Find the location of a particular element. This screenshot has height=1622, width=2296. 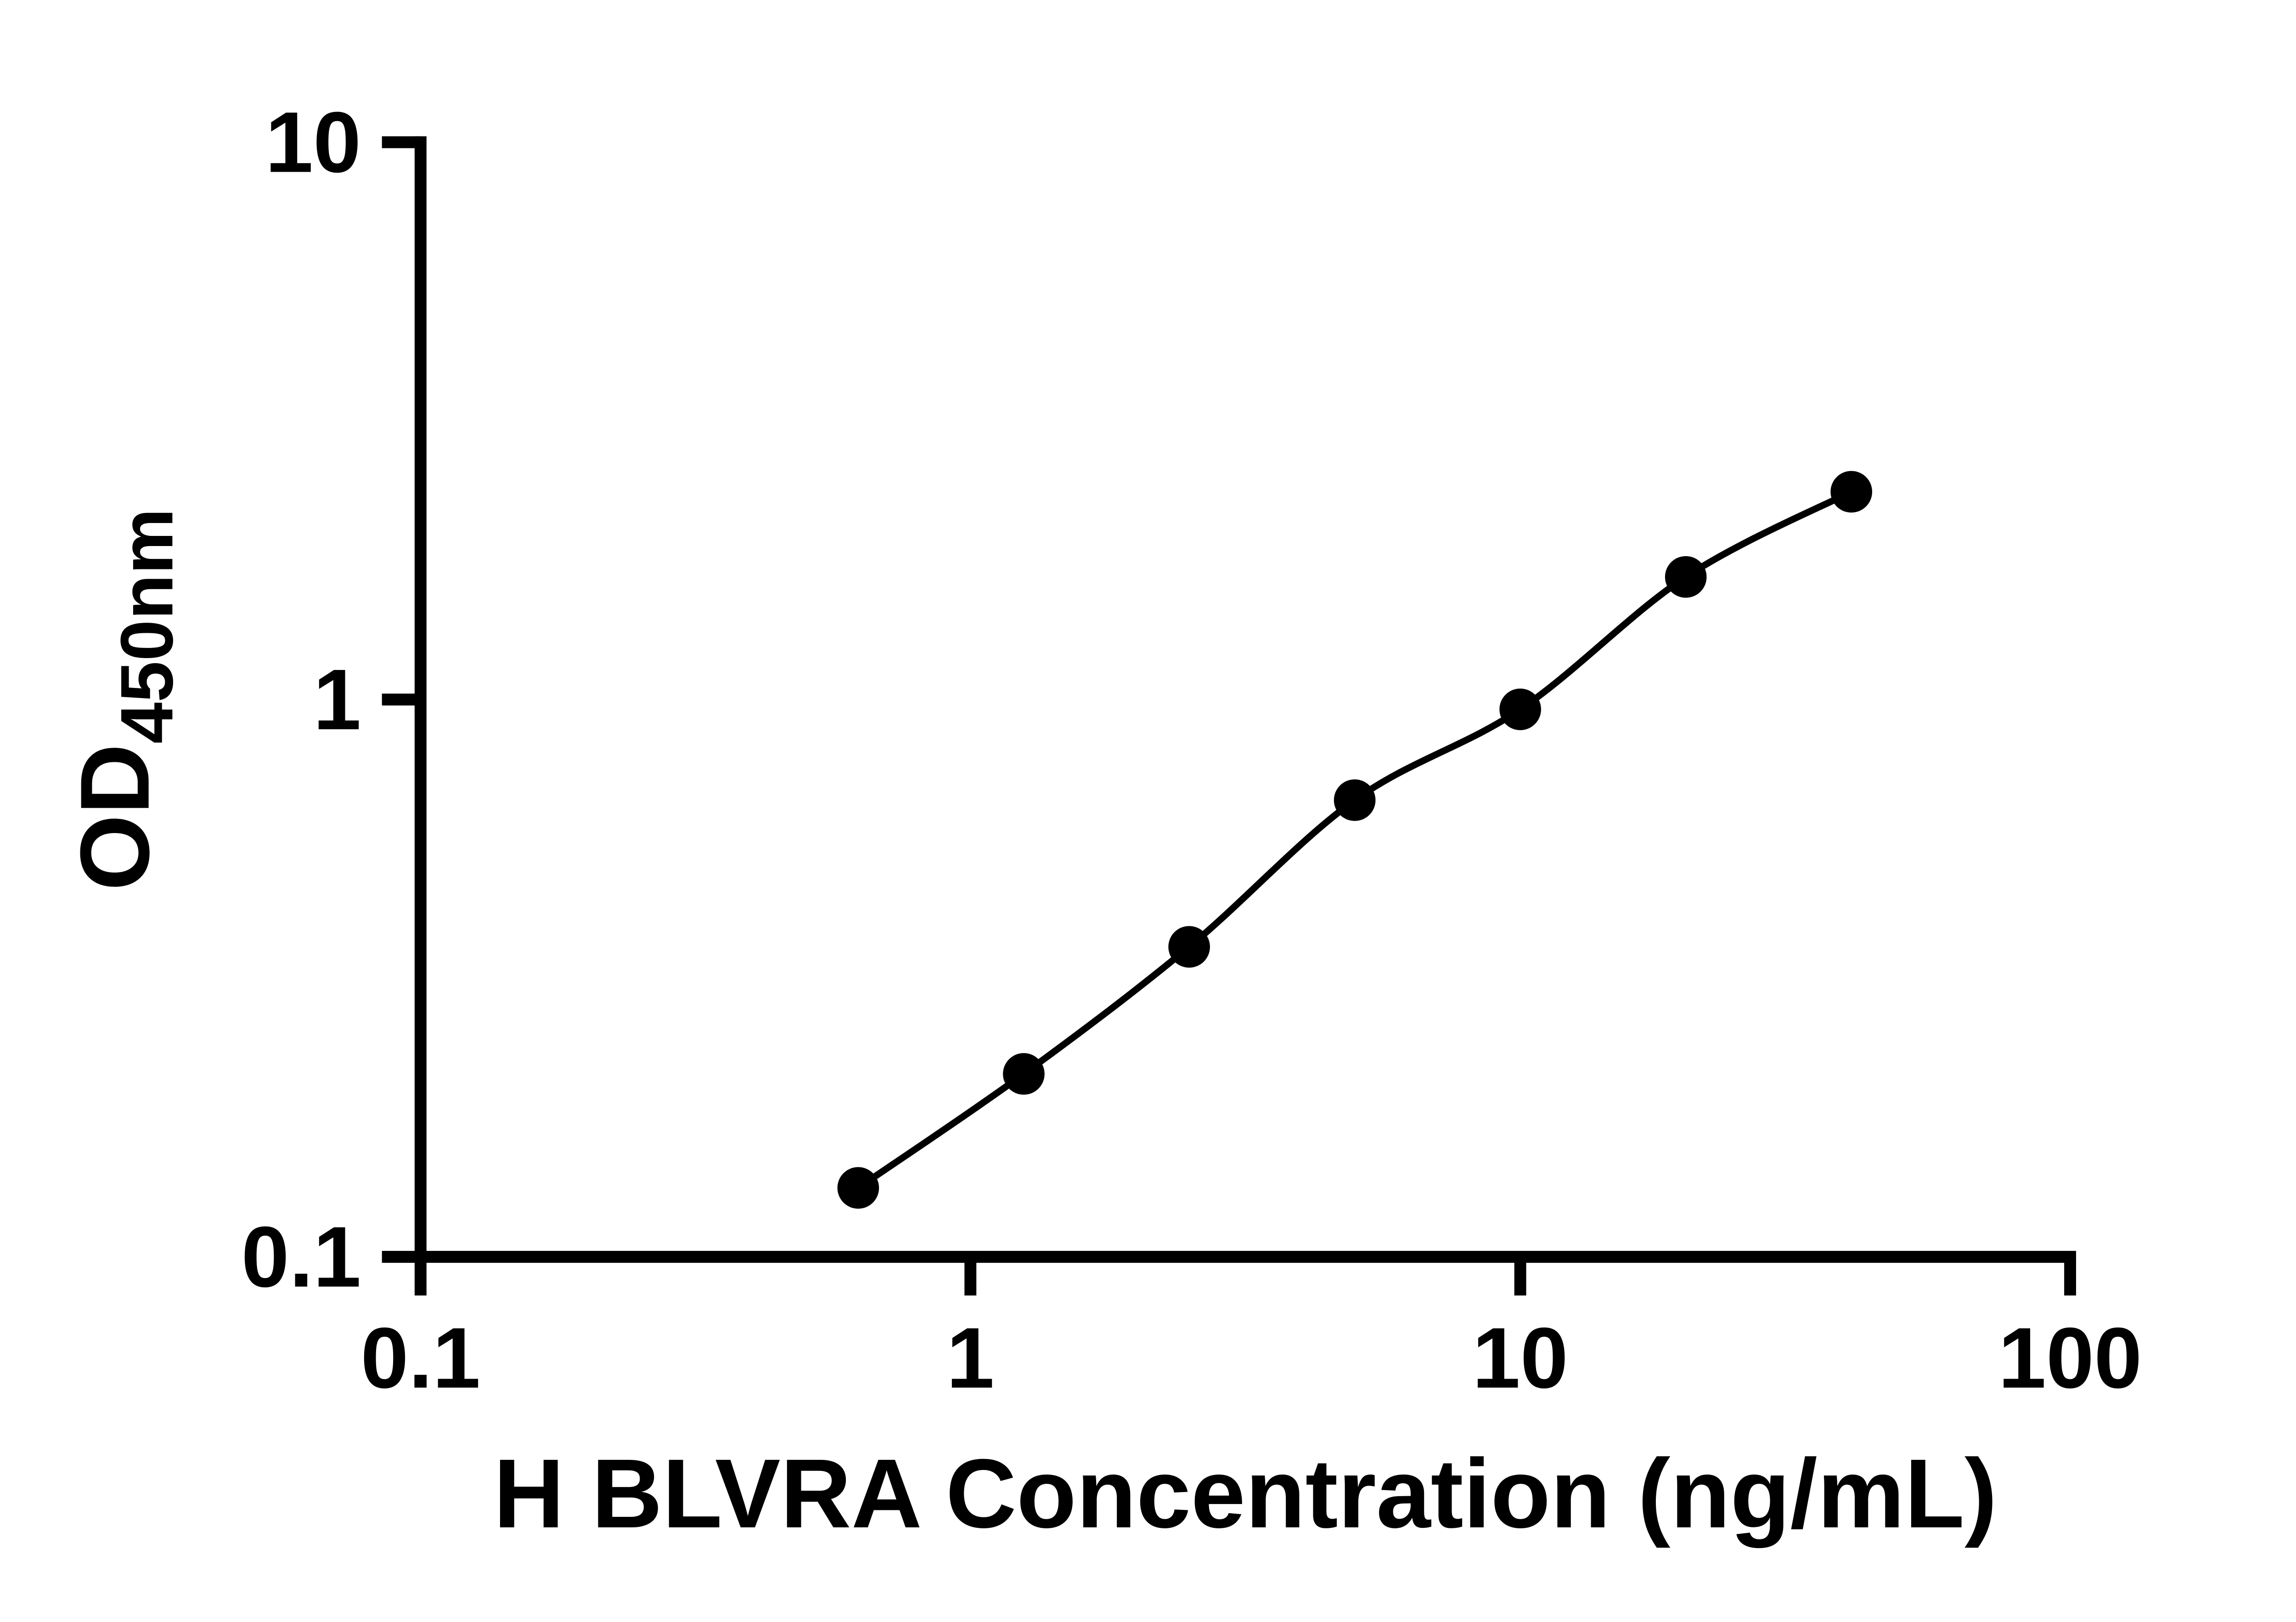

y-axis-title-main: OD is located at coordinates (115, 817).